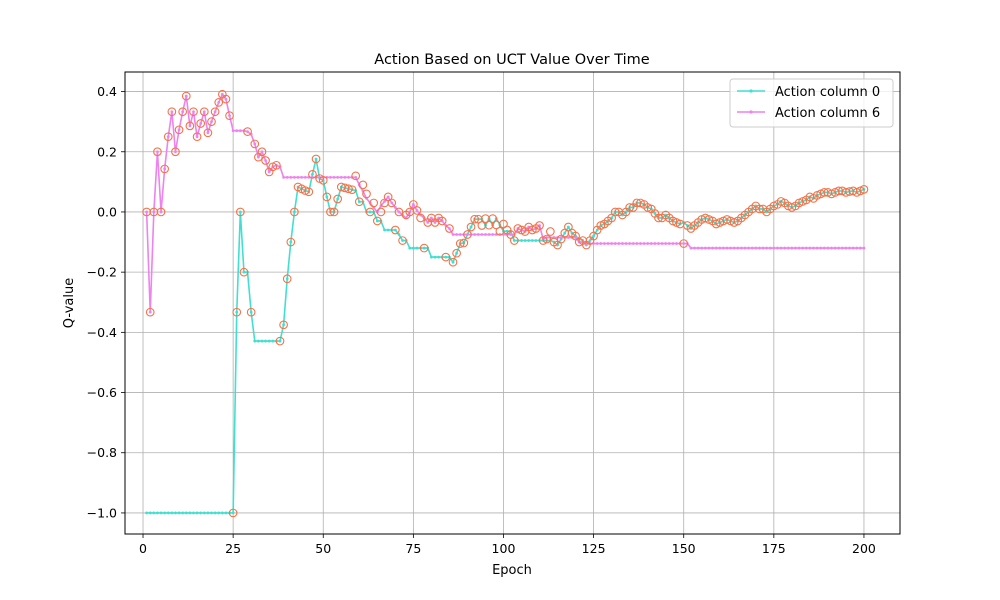 The image size is (1000, 600). I want to click on x-axis-ticks: 0 25 50 75 100 125 150 175 200, so click(507, 545).